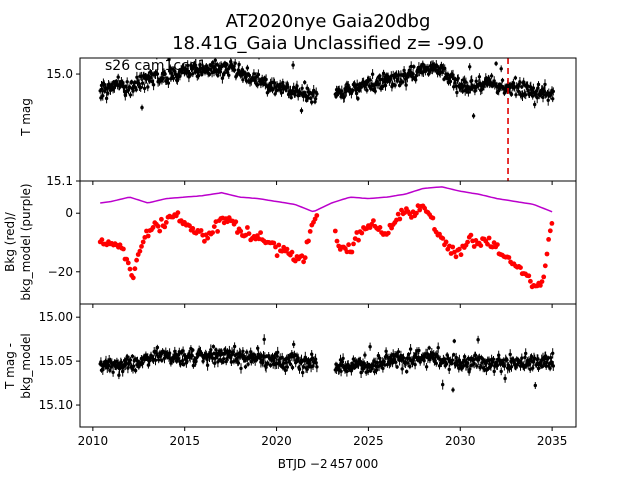 The width and height of the screenshot is (640, 480). Describe the element at coordinates (322, 183) in the screenshot. I see `top-x-ticks` at that location.